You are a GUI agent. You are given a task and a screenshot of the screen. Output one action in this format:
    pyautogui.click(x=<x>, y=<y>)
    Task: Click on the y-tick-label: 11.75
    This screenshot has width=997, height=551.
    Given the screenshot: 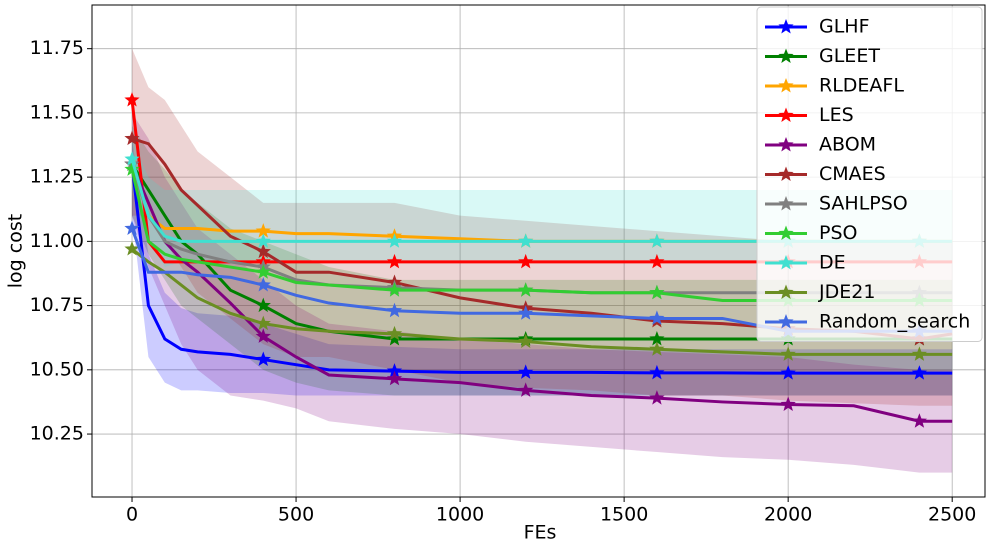 What is the action you would take?
    pyautogui.click(x=57, y=48)
    